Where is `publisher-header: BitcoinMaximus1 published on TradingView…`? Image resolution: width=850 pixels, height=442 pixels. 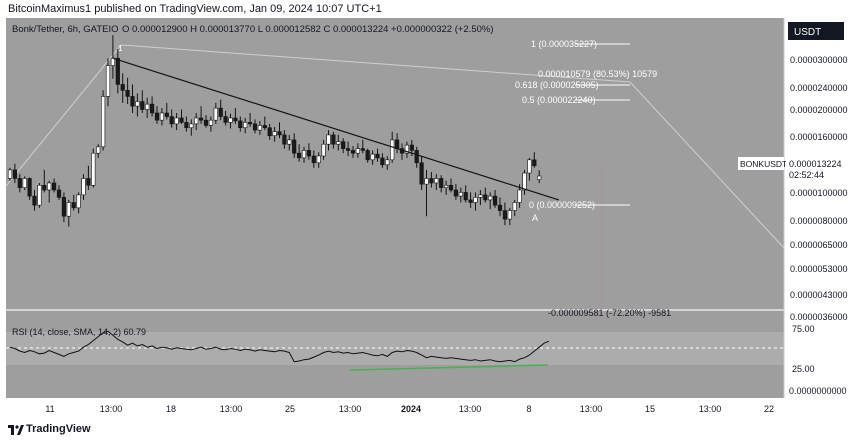
publisher-header: BitcoinMaximus1 published on TradingView… is located at coordinates (425, 9).